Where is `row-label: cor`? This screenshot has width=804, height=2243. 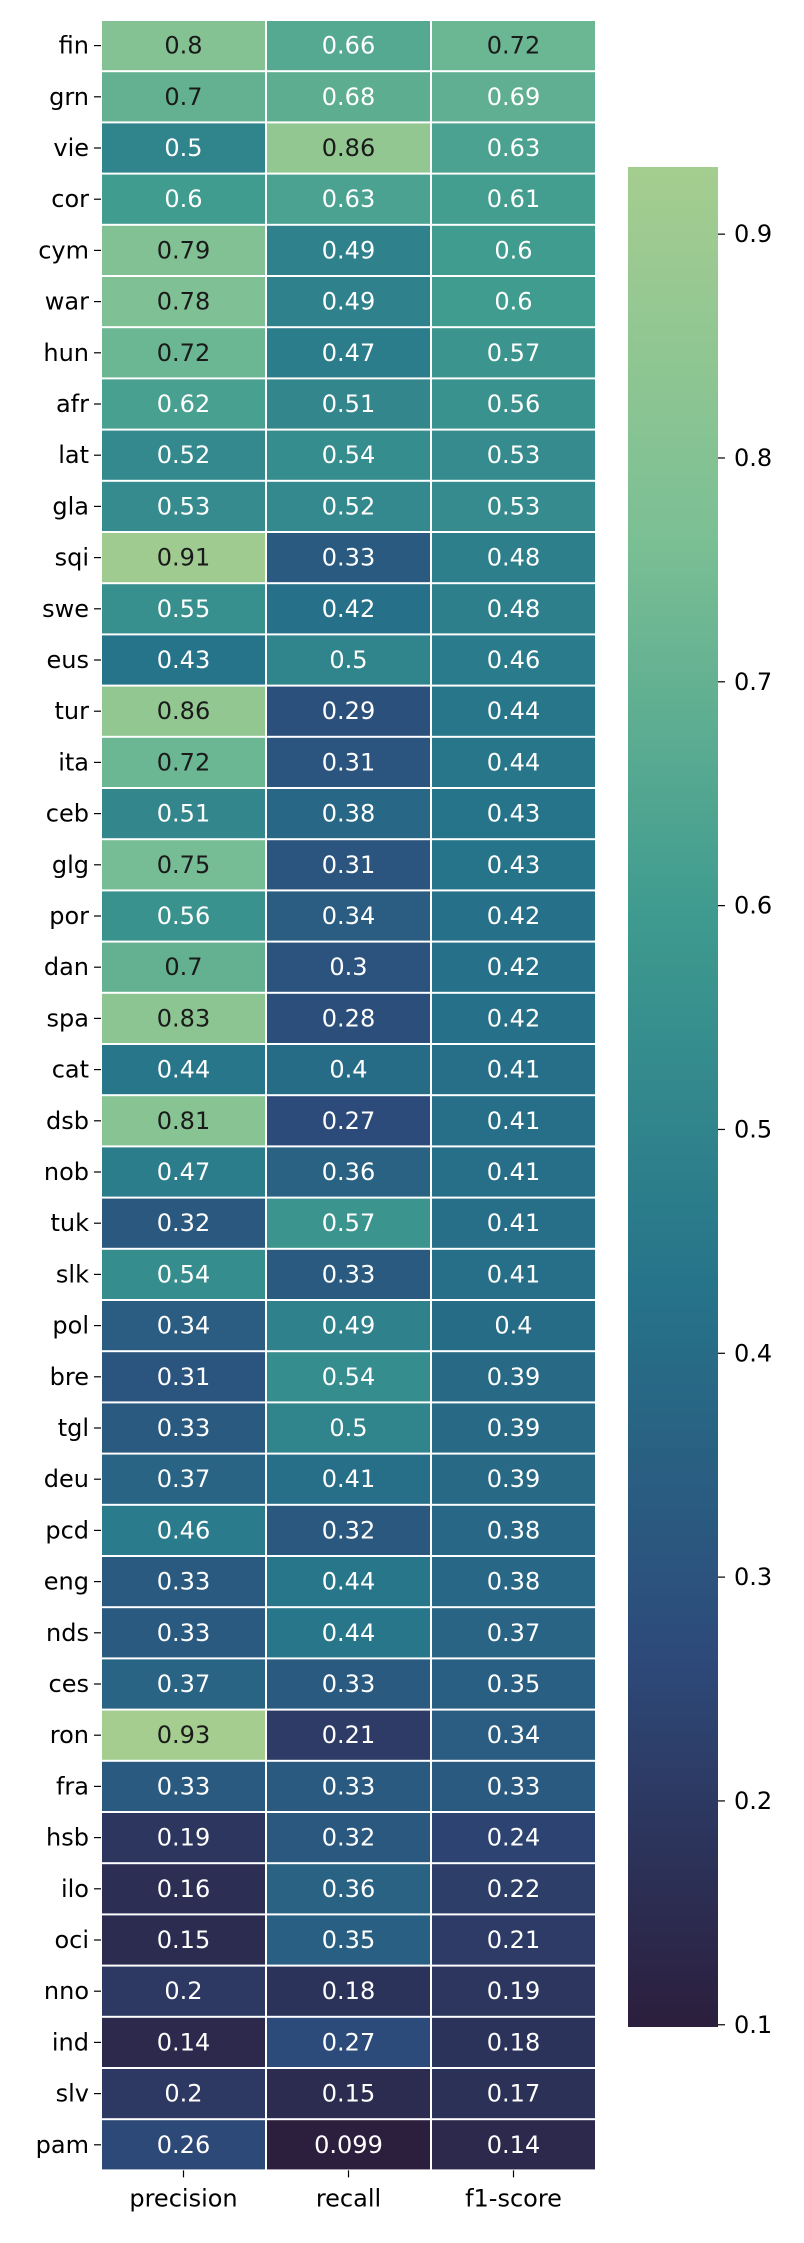
row-label: cor is located at coordinates (70, 199).